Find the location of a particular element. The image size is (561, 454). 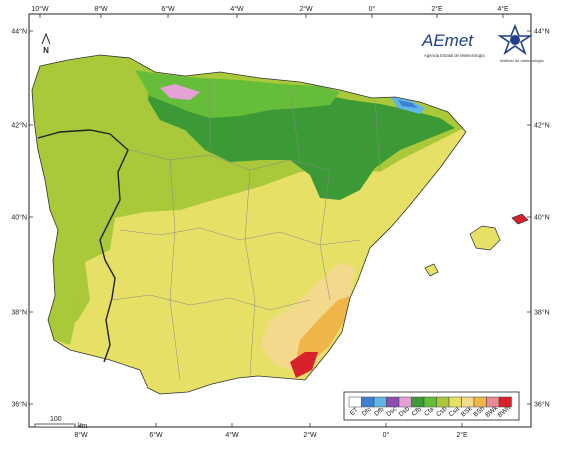

lat-tick-left-label: 40°N is located at coordinates (19, 218).